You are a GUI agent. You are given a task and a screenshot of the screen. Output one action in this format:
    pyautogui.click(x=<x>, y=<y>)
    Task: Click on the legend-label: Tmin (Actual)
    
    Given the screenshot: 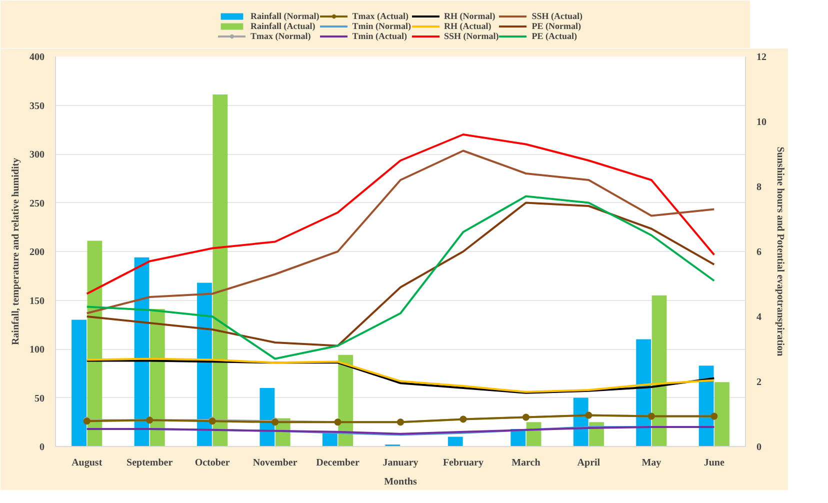 What is the action you would take?
    pyautogui.click(x=379, y=36)
    